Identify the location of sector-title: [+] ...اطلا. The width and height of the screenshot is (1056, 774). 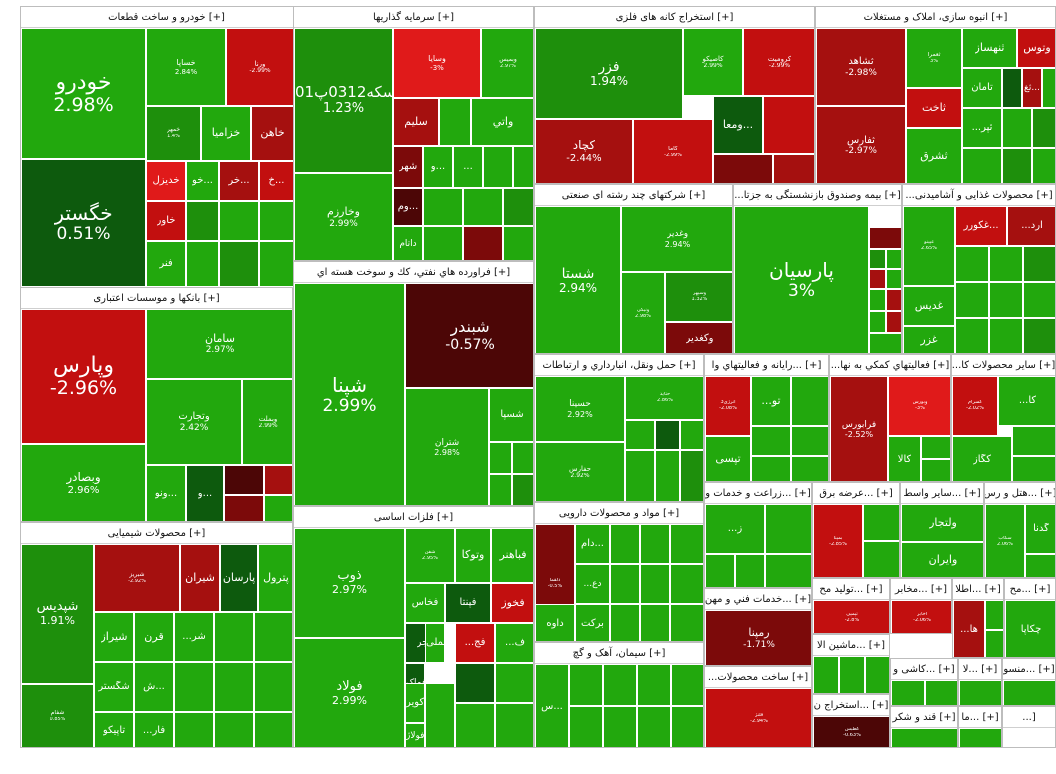
(978, 589).